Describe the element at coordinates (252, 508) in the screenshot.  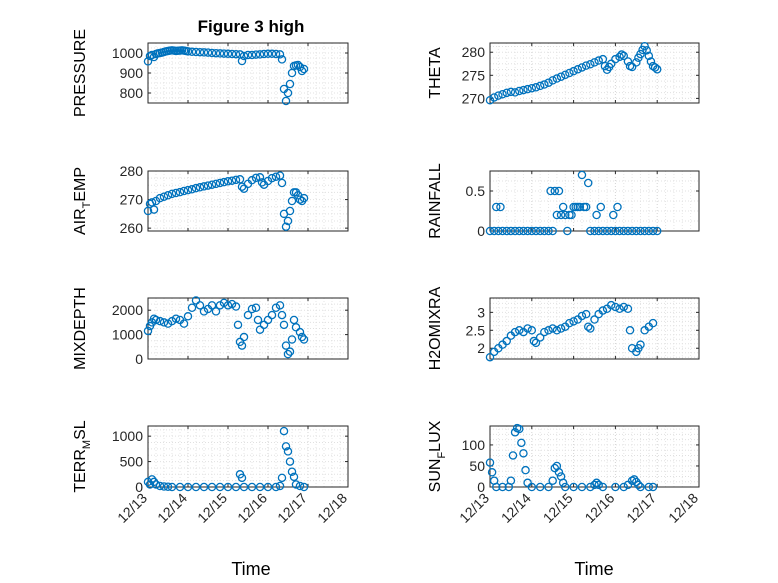
I see `x-tick-label: 12/16` at that location.